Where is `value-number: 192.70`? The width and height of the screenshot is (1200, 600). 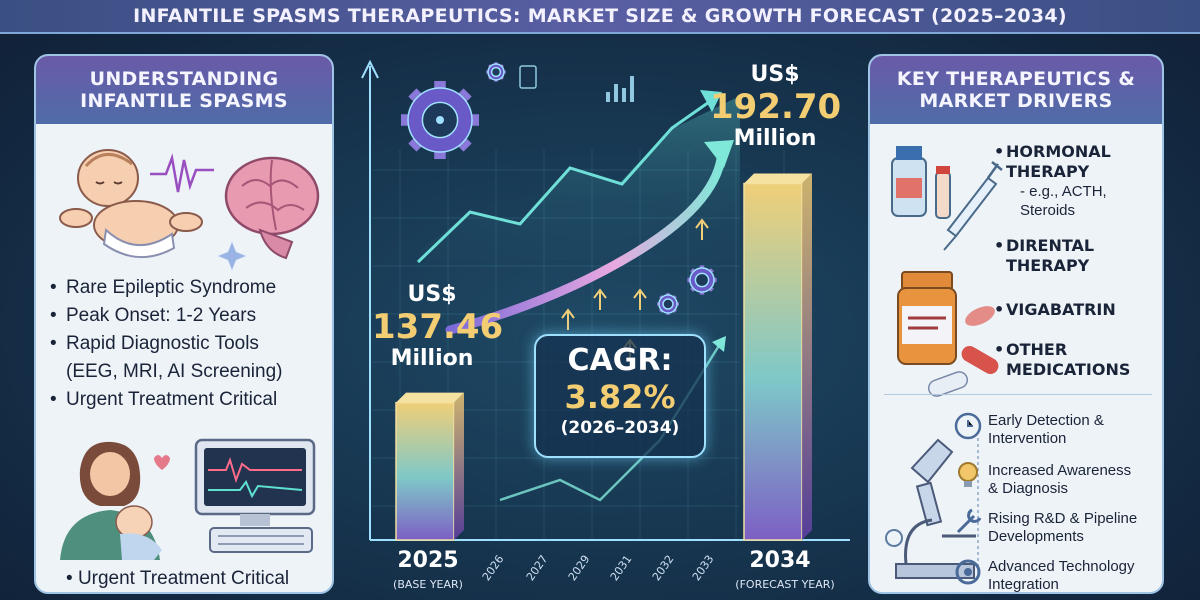 value-number: 192.70 is located at coordinates (776, 107).